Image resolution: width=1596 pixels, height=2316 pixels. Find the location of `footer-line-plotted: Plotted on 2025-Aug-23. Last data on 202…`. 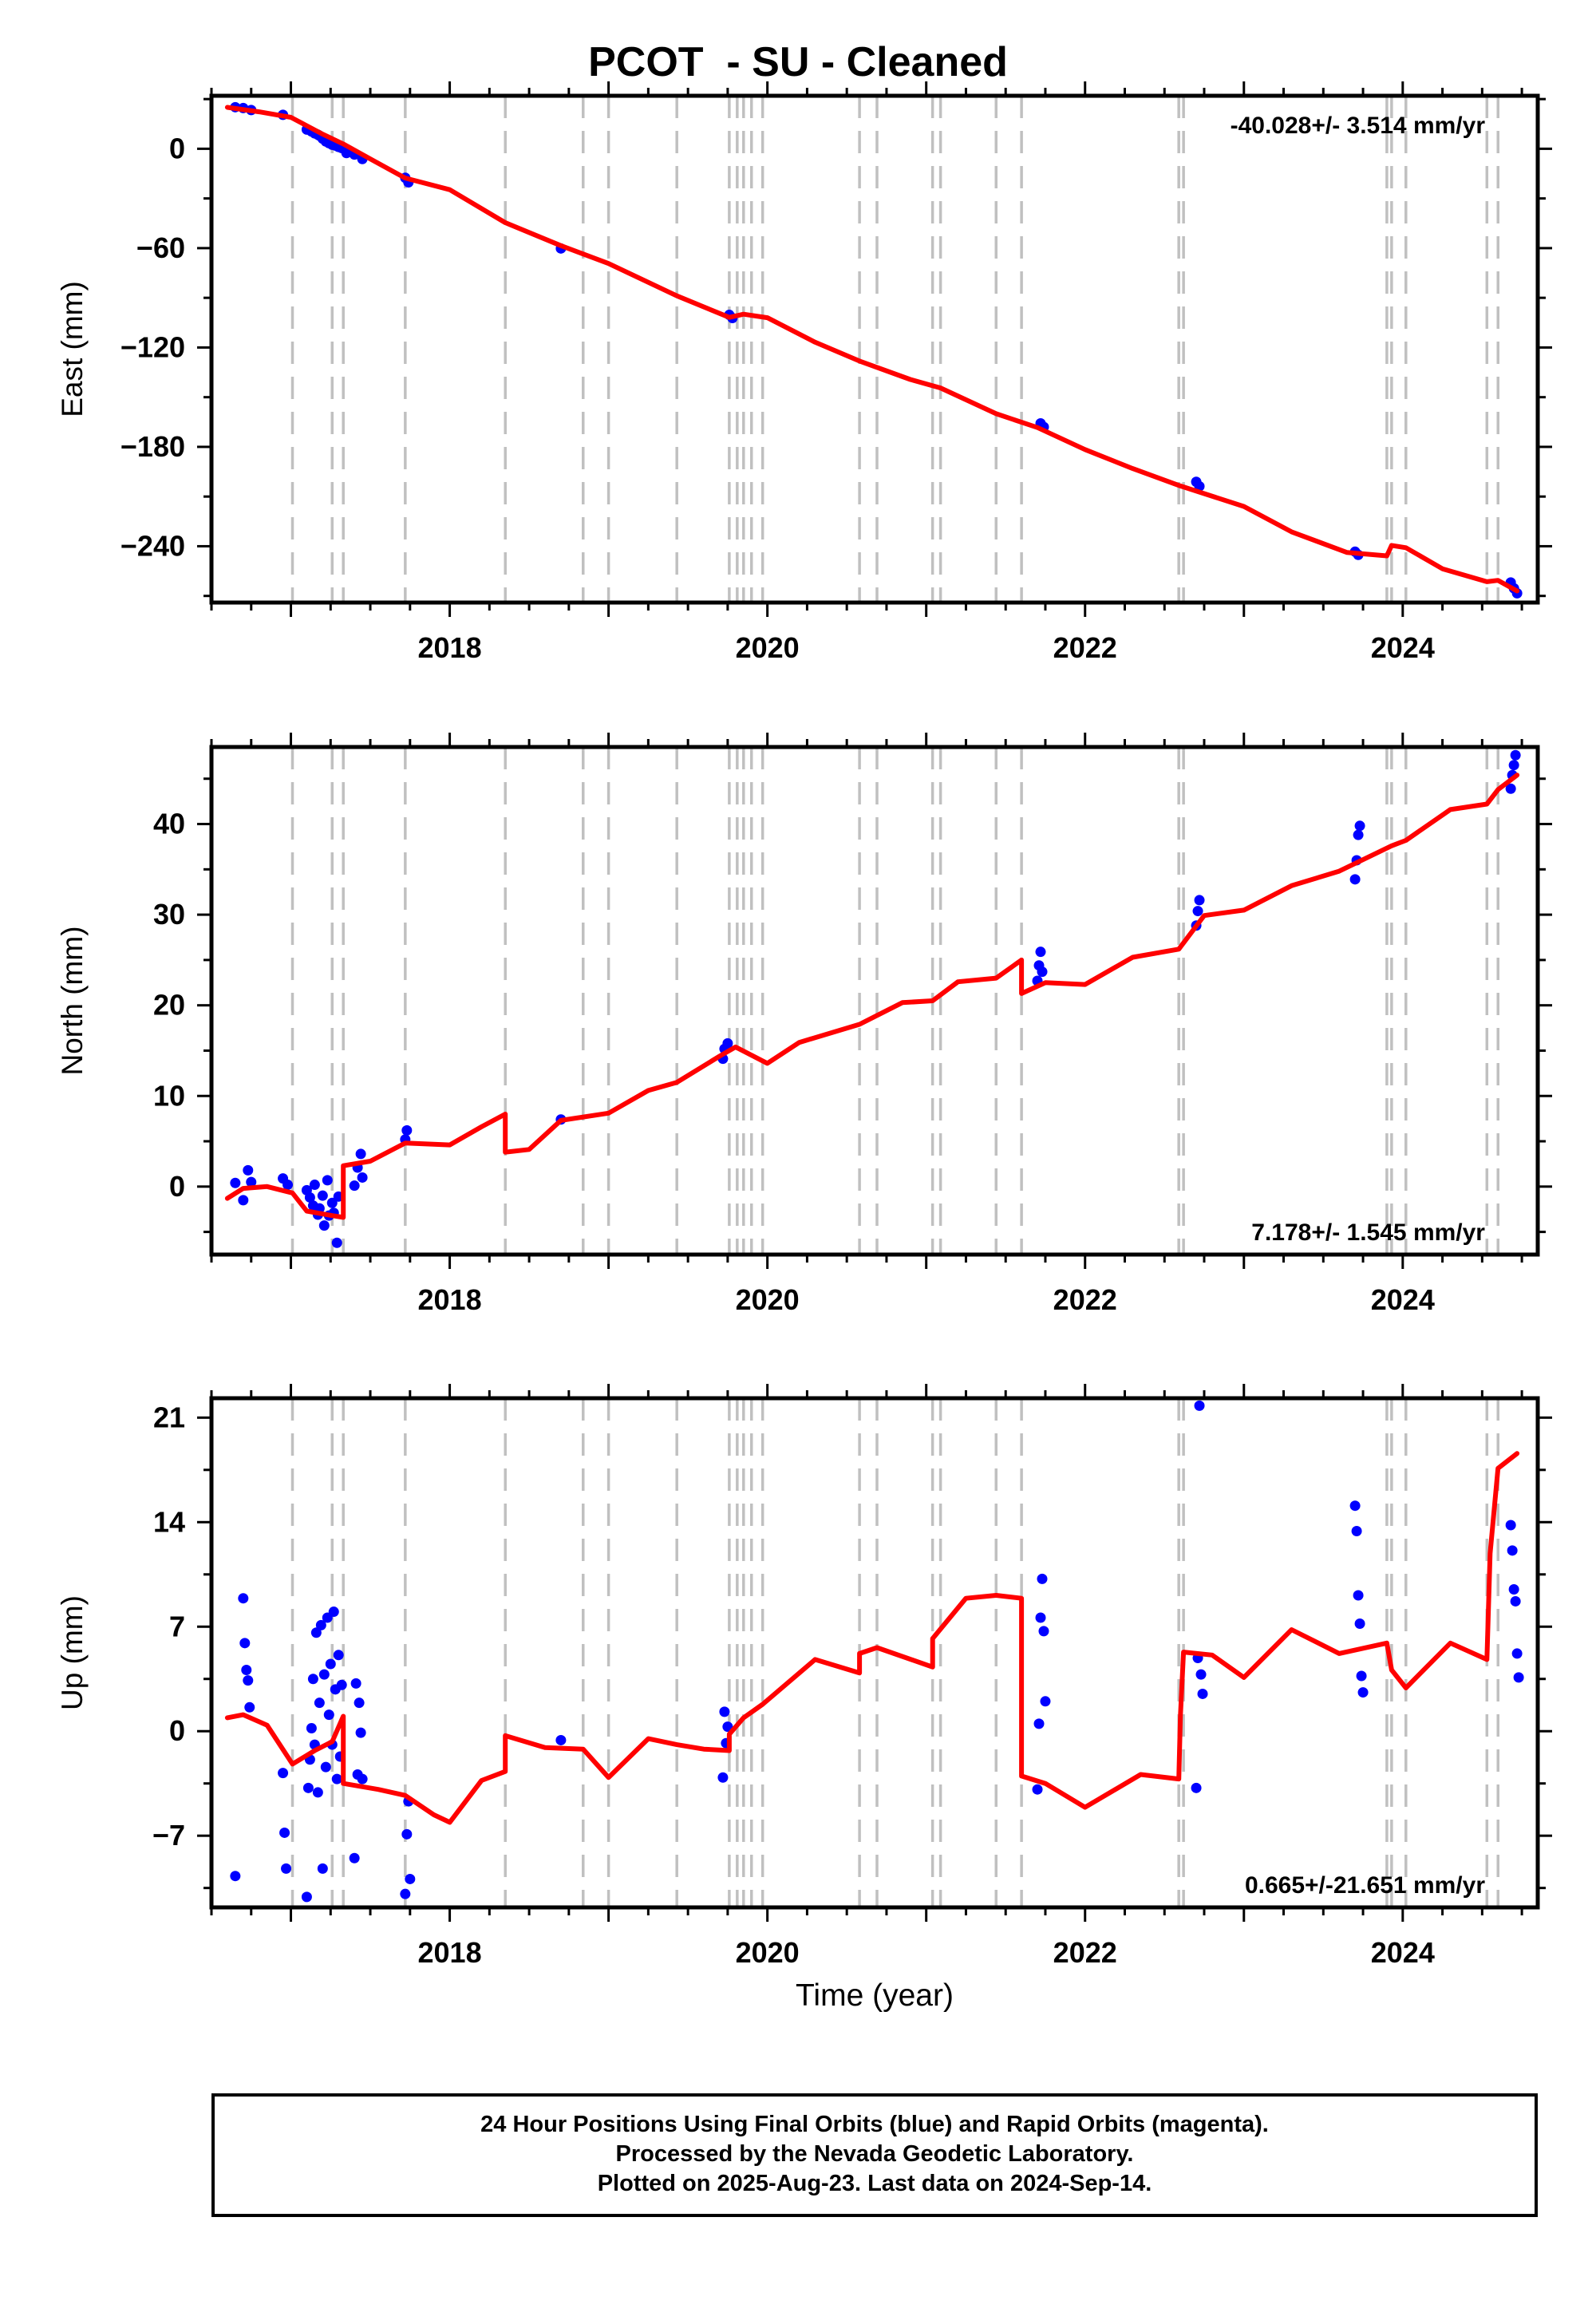

footer-line-plotted: Plotted on 2025-Aug-23. Last data on 202… is located at coordinates (874, 2183).